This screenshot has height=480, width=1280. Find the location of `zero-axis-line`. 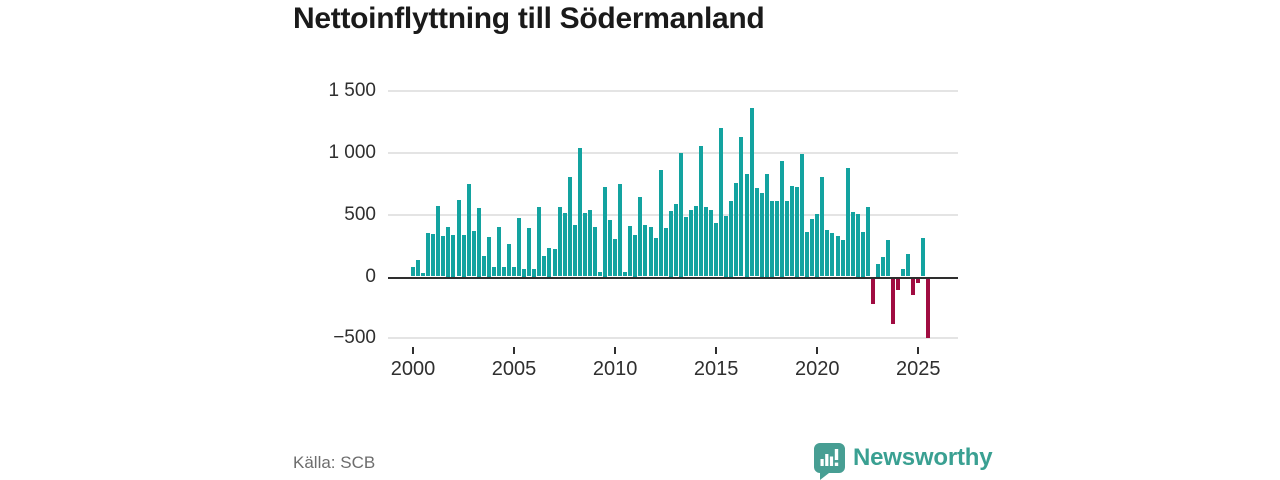

zero-axis-line is located at coordinates (673, 277).